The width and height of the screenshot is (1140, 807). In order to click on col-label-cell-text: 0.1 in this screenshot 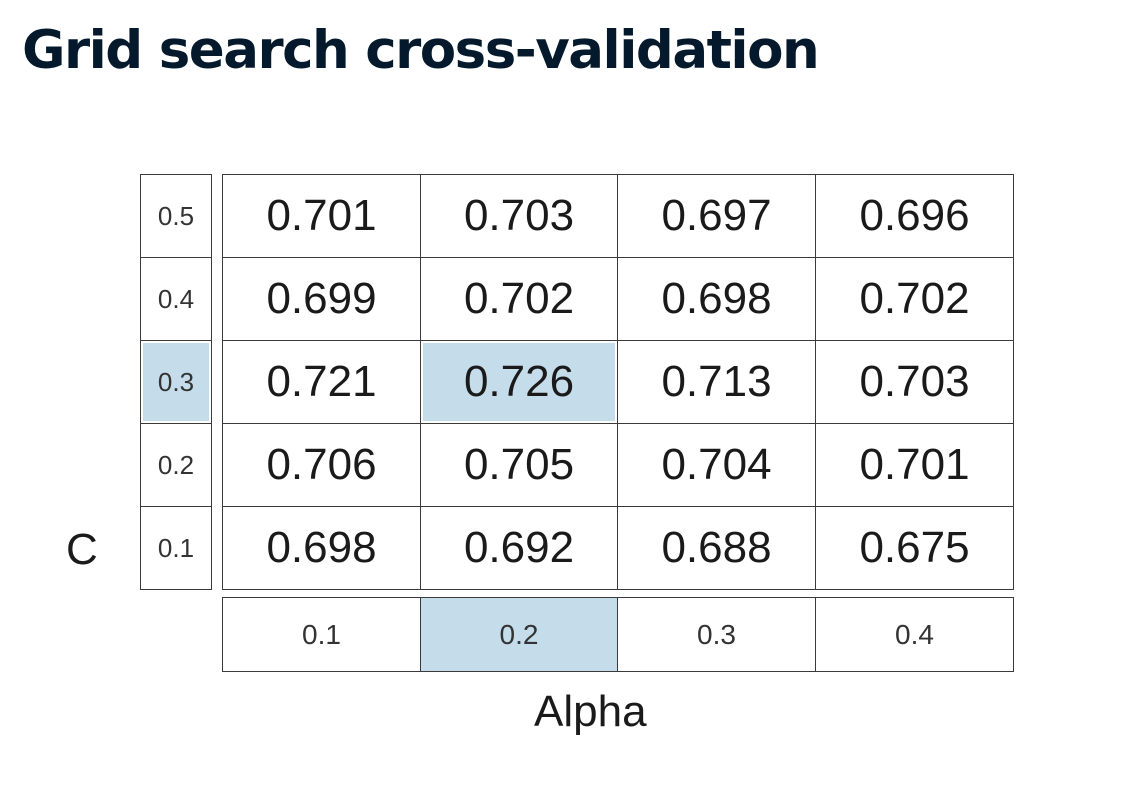, I will do `click(321, 634)`.